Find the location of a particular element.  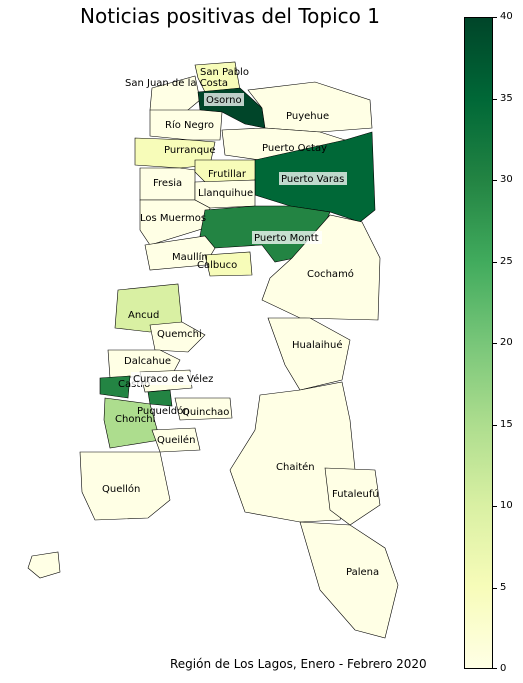

region-quinchao is located at coordinates (203, 409).